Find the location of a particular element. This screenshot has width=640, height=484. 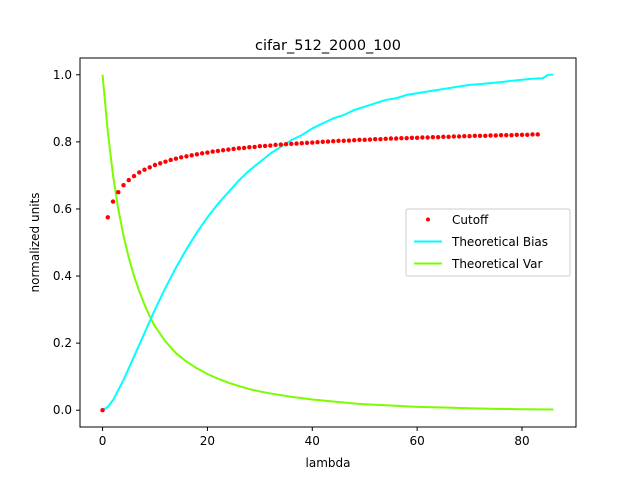

x-axis-ticks: 0 20 40 60 80 is located at coordinates (314, 437).